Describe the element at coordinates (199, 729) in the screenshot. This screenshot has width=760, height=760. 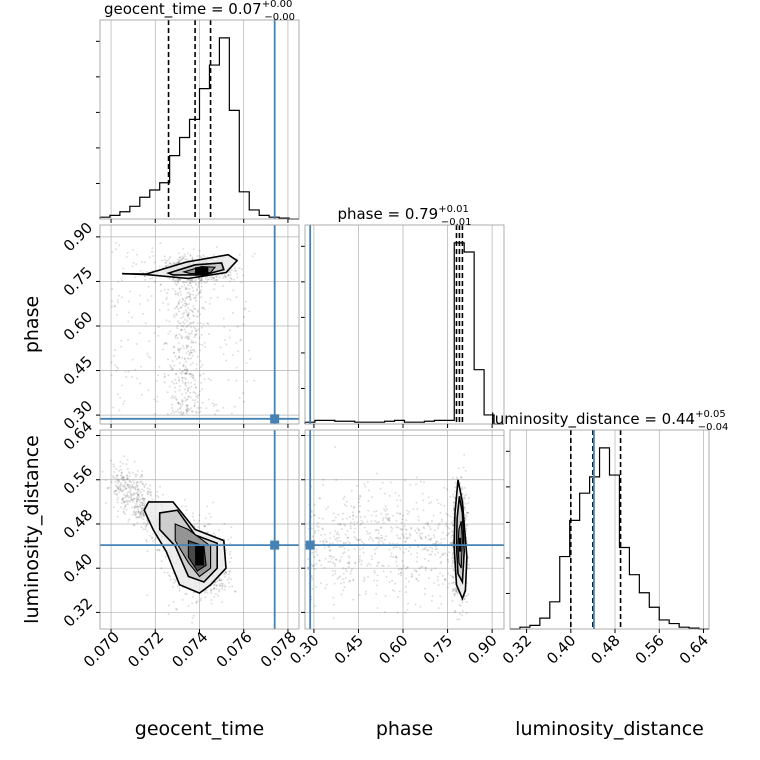
I see `geocent_time-xaxis-label: geocent_time` at that location.